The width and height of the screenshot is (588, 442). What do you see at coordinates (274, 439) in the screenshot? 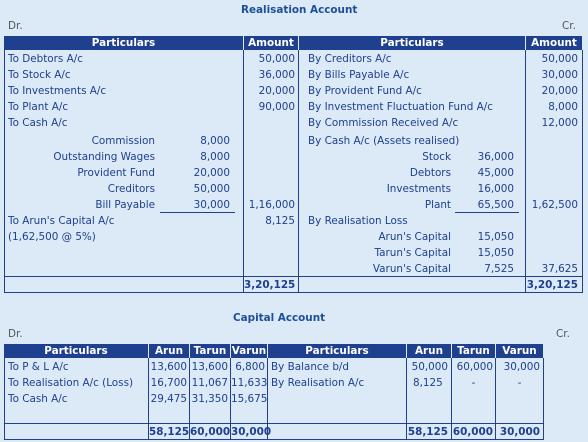
I see `capital-bottom-line` at bounding box center [274, 439].